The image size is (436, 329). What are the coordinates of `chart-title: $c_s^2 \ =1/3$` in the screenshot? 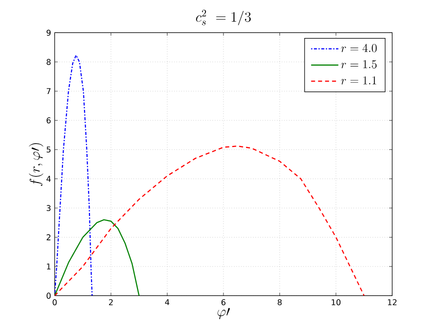 It's located at (223, 18).